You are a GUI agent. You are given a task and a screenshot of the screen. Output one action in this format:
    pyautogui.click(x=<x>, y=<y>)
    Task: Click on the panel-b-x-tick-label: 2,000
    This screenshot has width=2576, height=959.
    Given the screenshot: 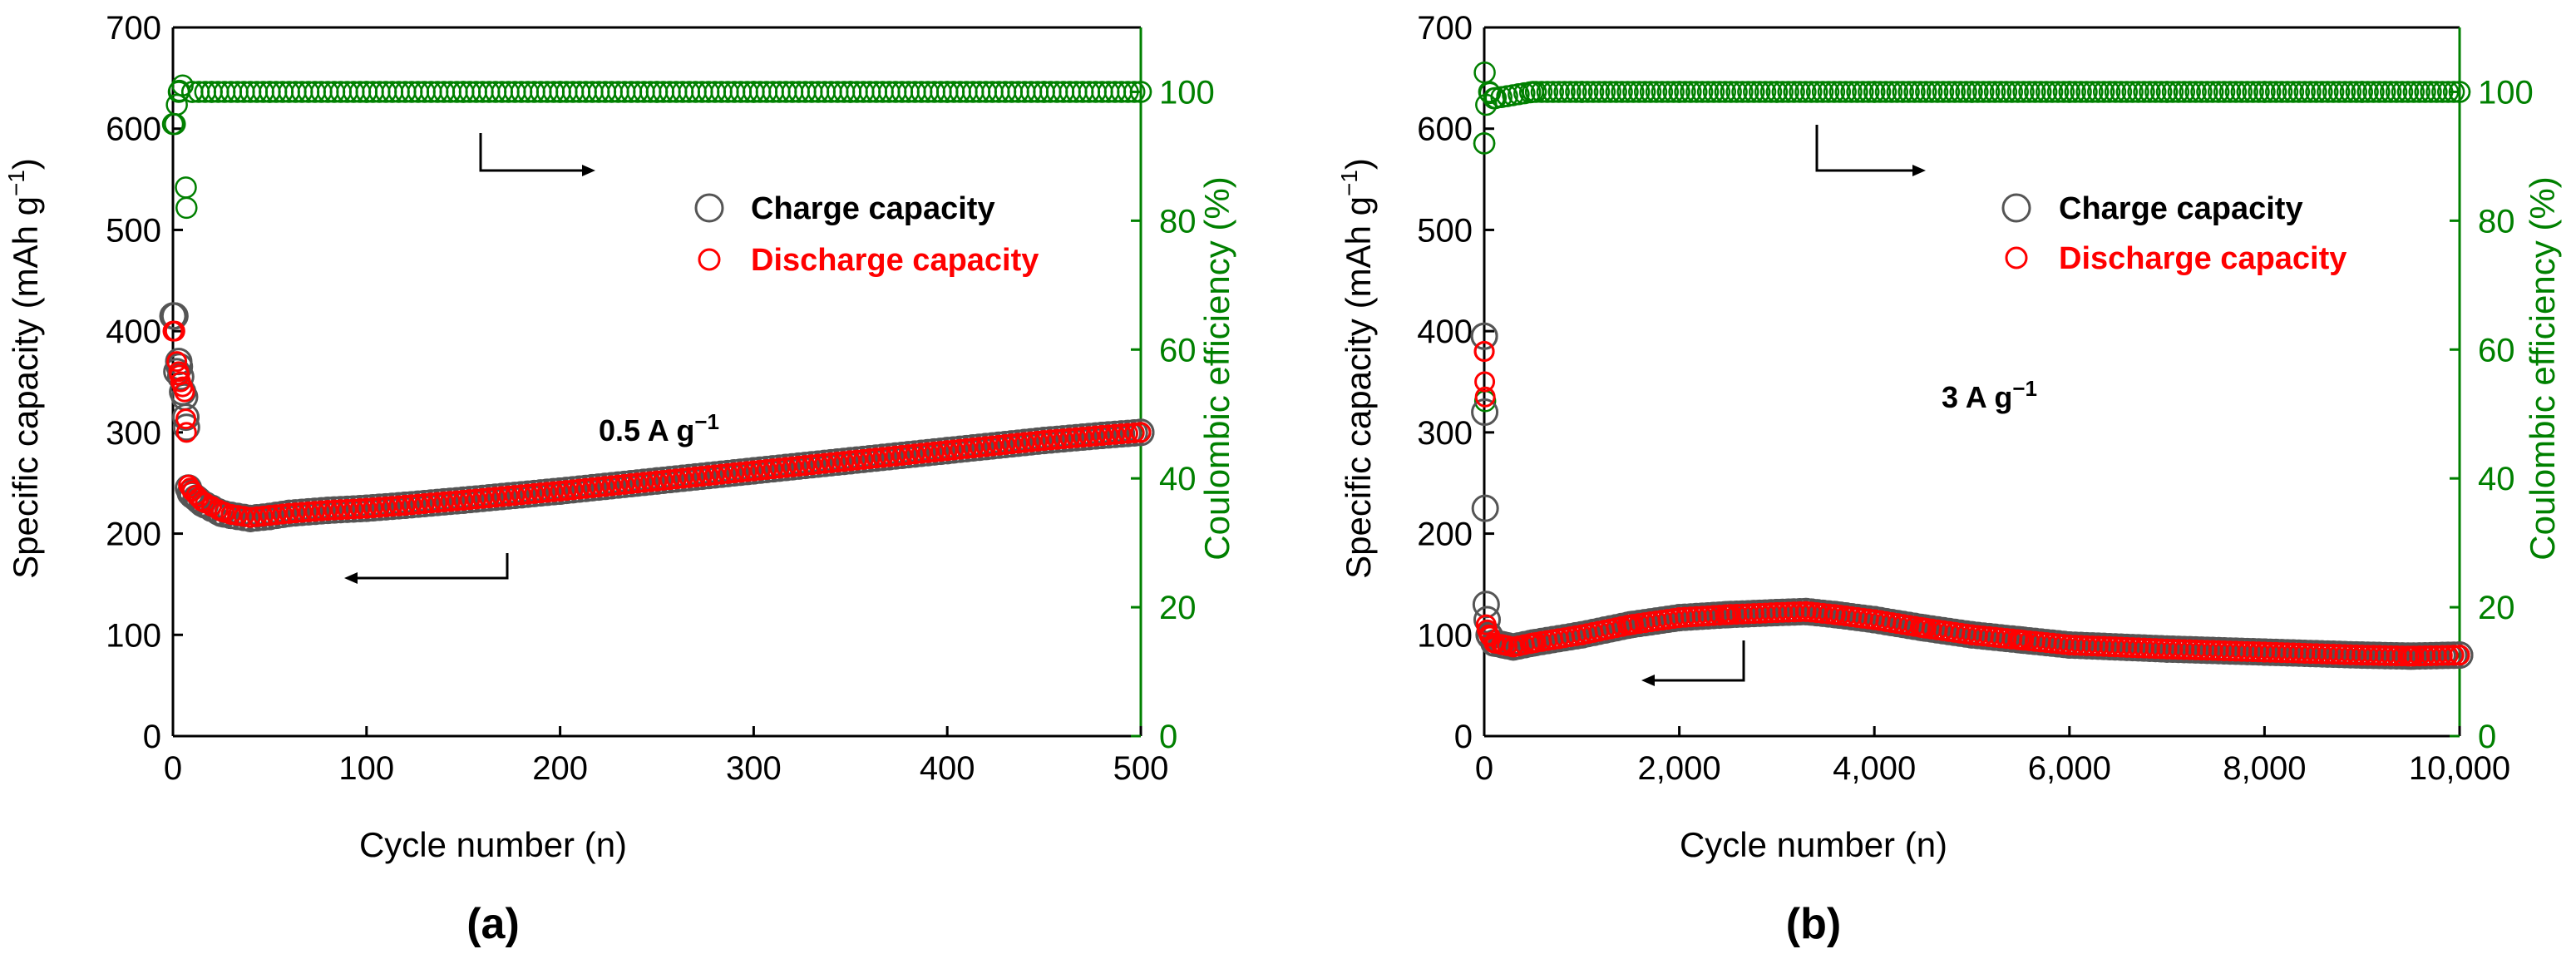 What is the action you would take?
    pyautogui.click(x=1679, y=768)
    